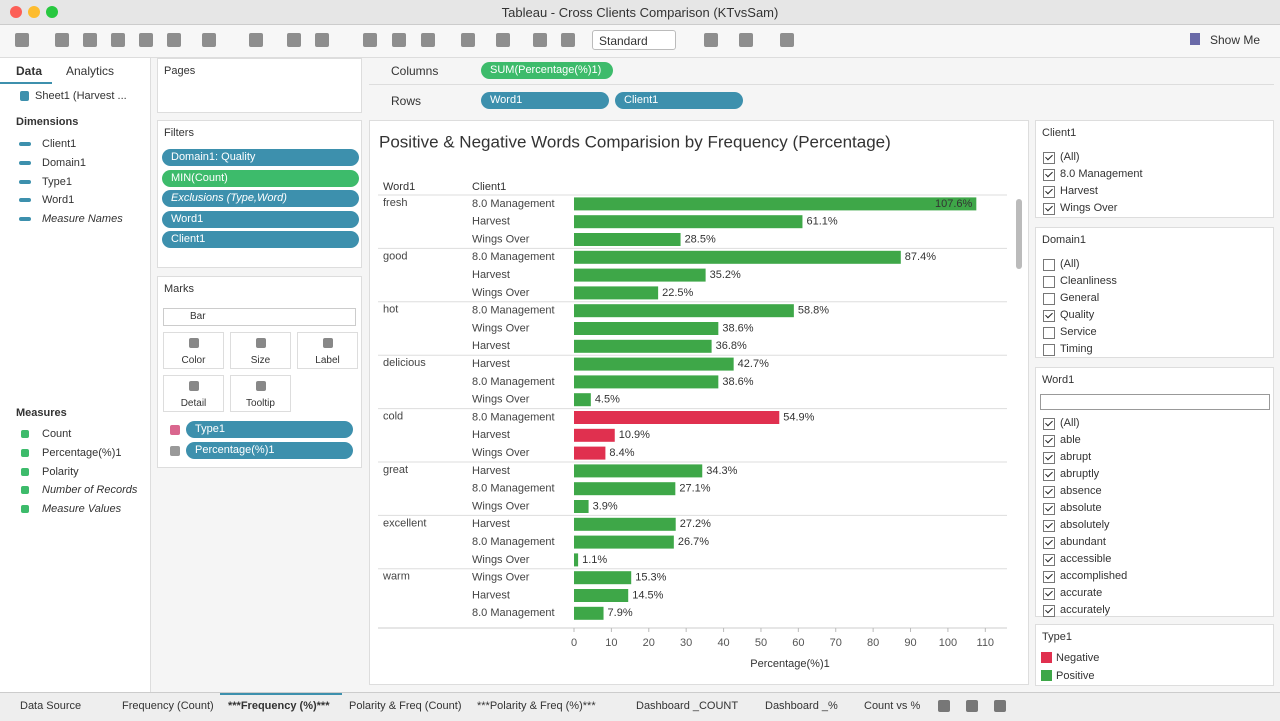 The height and width of the screenshot is (721, 1280). What do you see at coordinates (260, 219) in the screenshot?
I see `filter-pill: Word1` at bounding box center [260, 219].